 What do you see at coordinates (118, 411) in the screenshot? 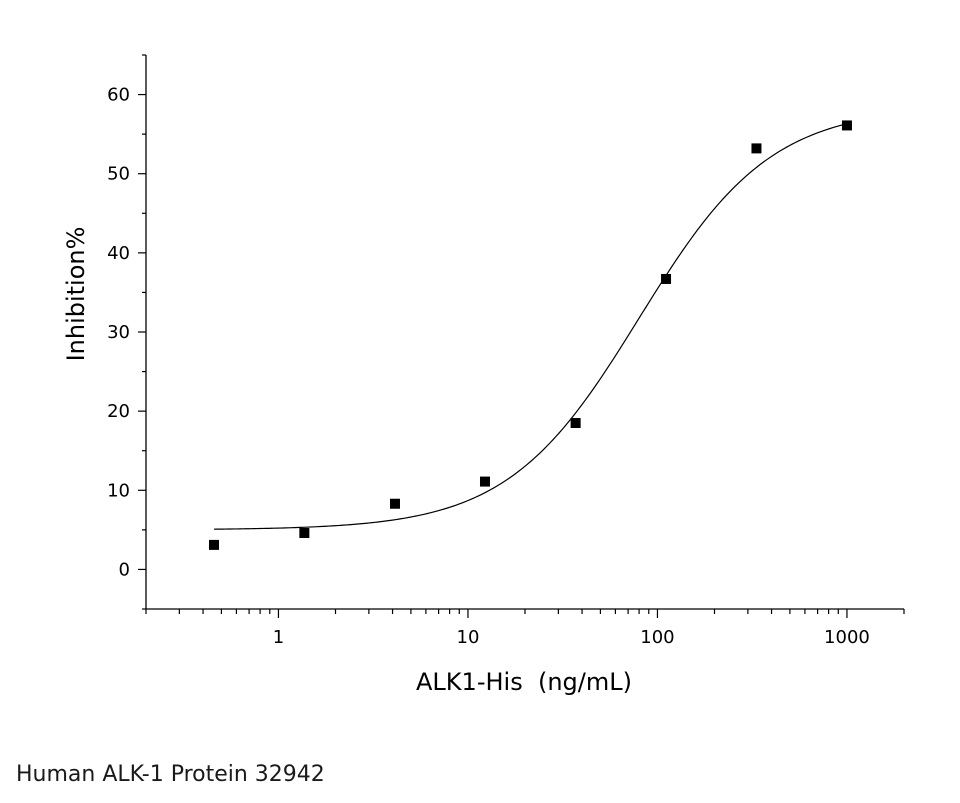
I see `y-tick-label: 20` at bounding box center [118, 411].